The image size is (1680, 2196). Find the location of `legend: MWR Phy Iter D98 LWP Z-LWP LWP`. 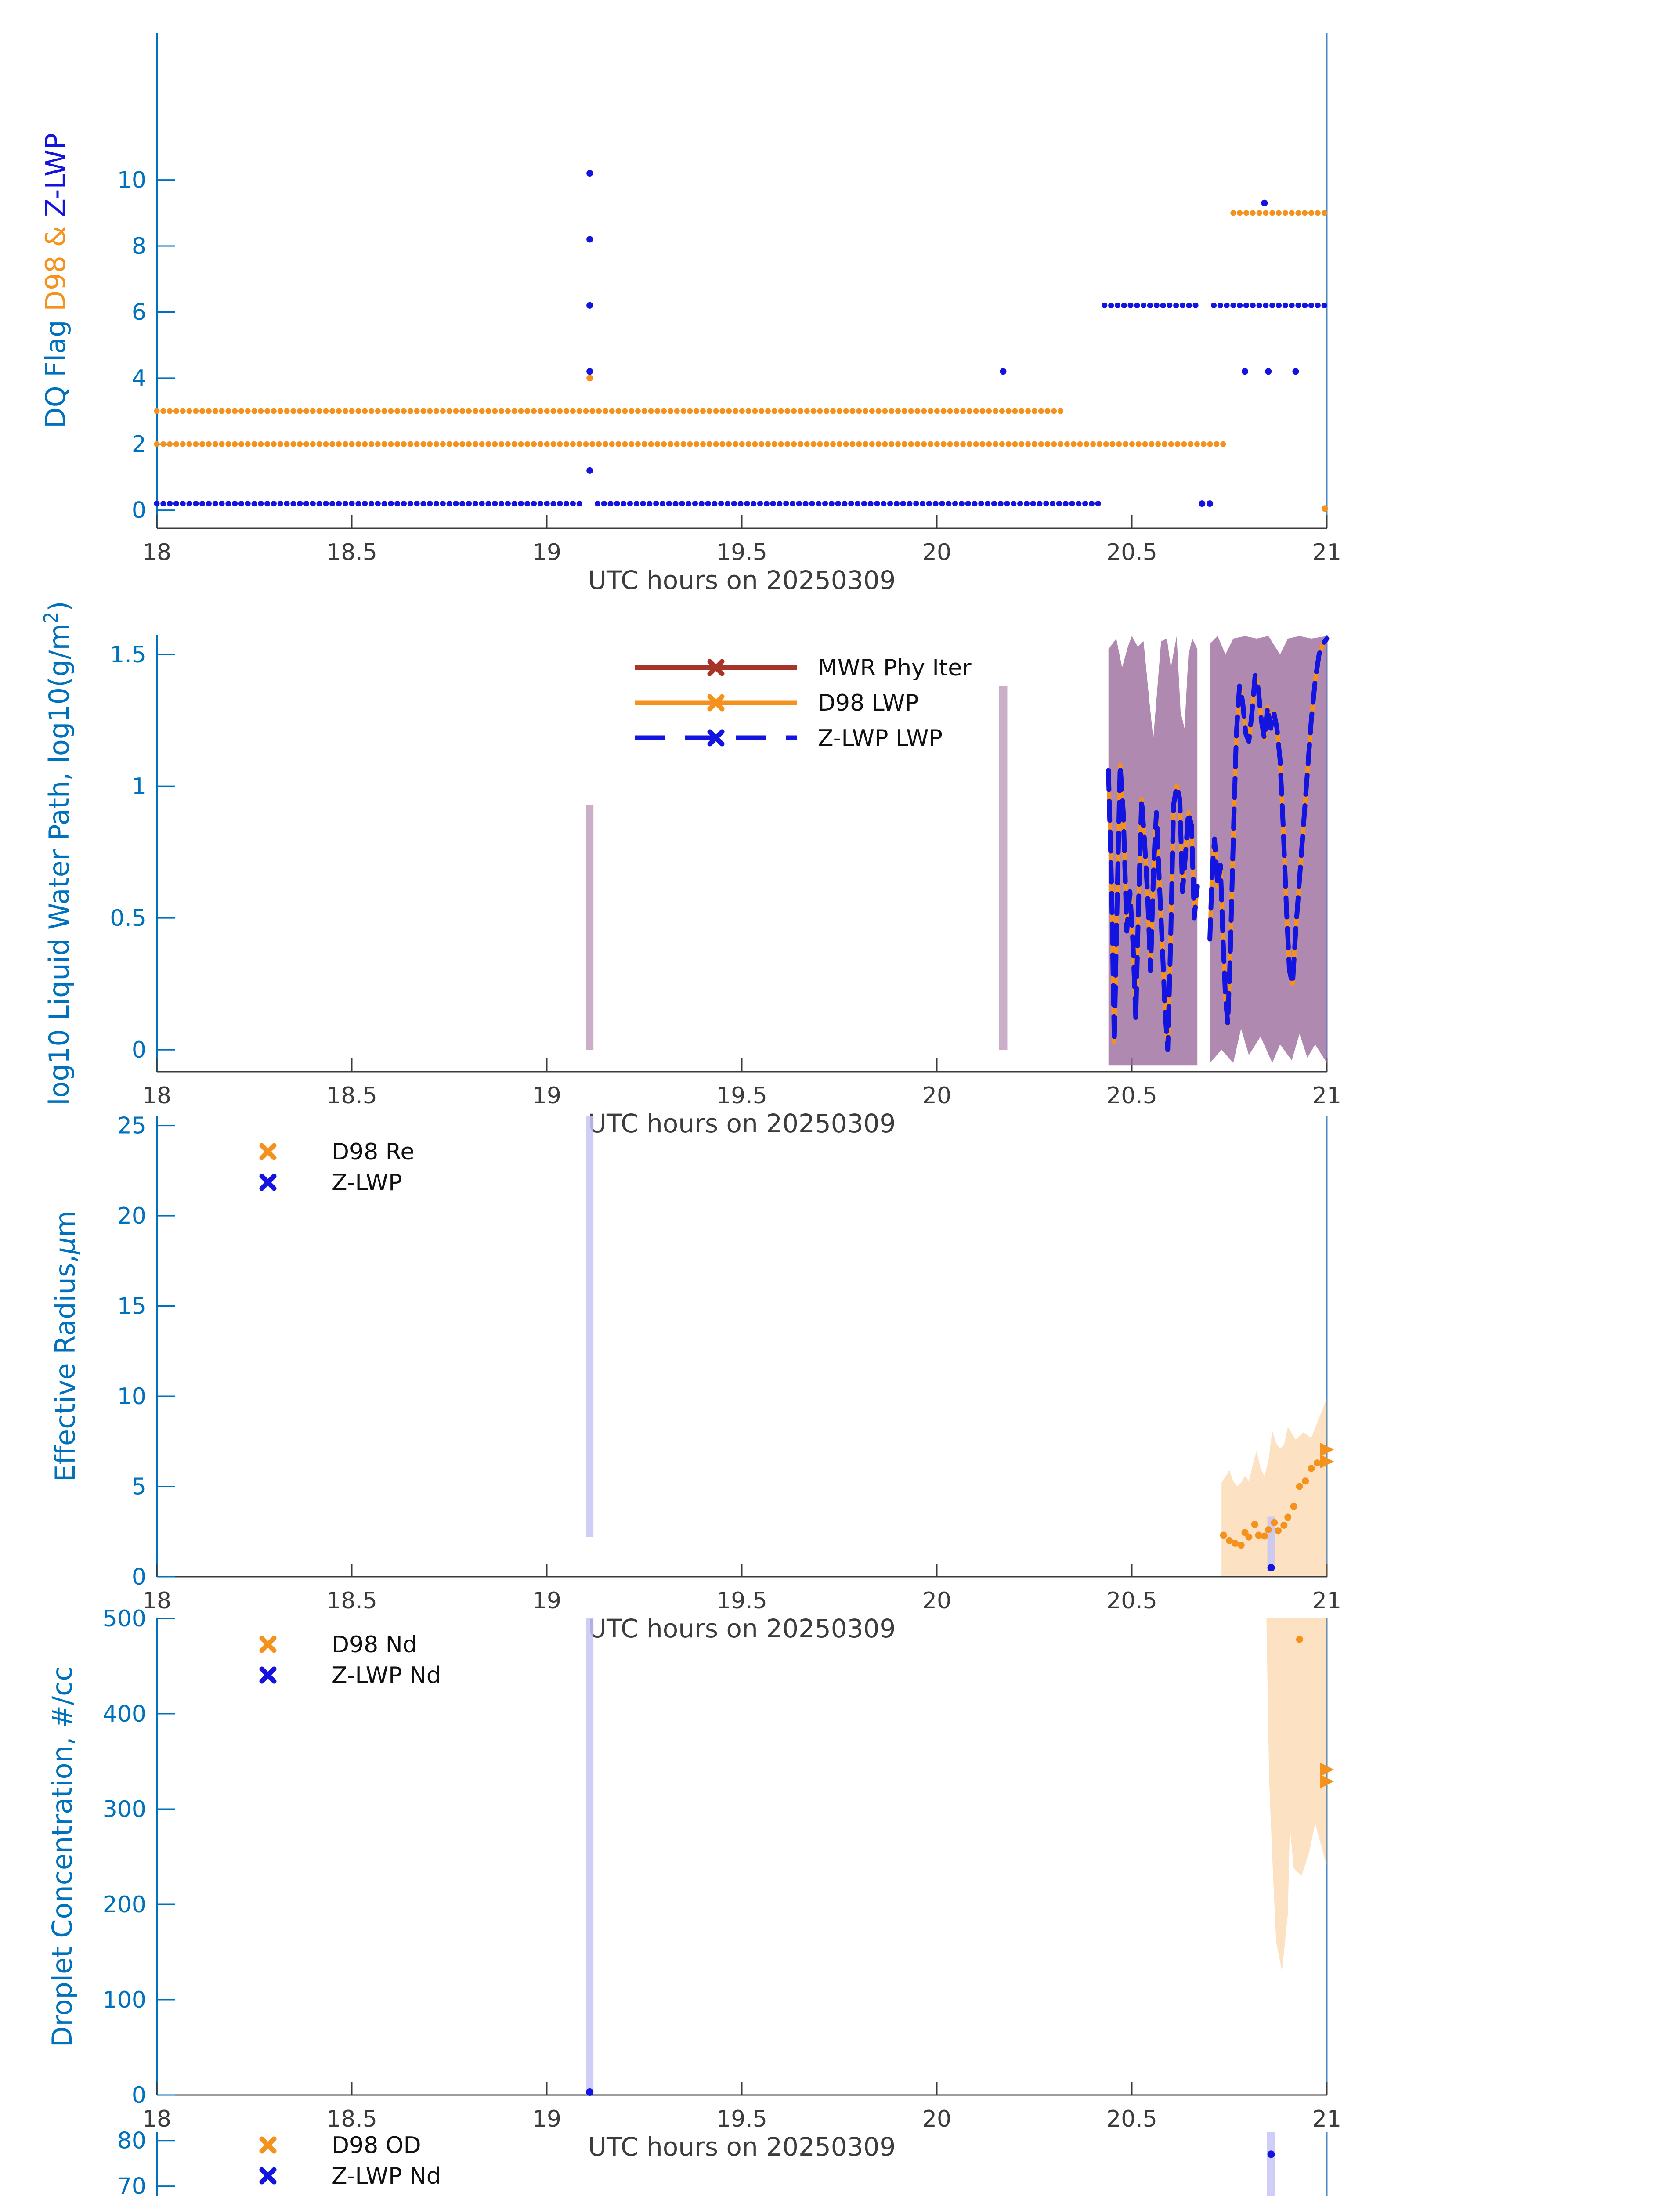

legend: MWR Phy Iter D98 LWP Z-LWP LWP is located at coordinates (803, 703).